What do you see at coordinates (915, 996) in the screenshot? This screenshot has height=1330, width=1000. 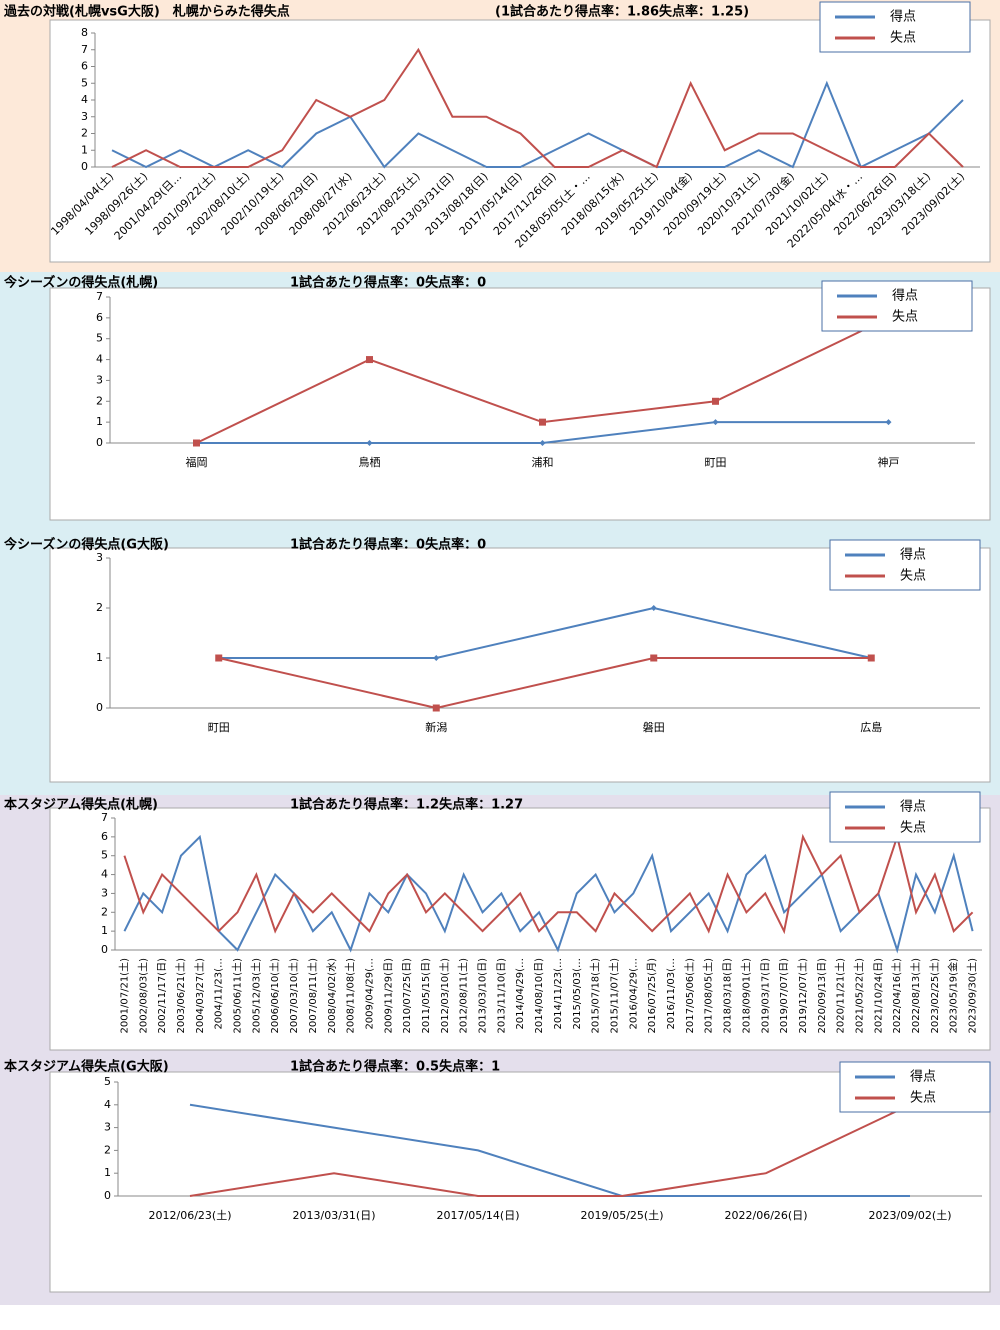 I see `x-tick-label: 2022/08/13(土)` at bounding box center [915, 996].